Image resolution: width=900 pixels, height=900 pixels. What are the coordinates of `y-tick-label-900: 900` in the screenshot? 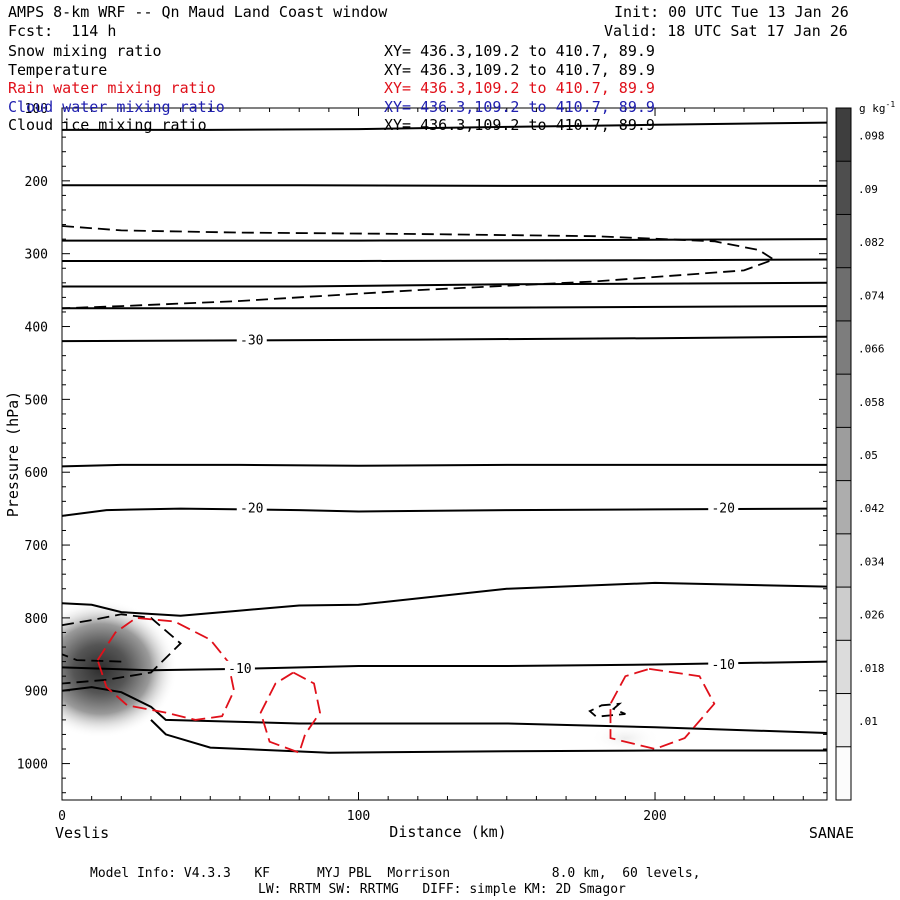 It's located at (36, 692).